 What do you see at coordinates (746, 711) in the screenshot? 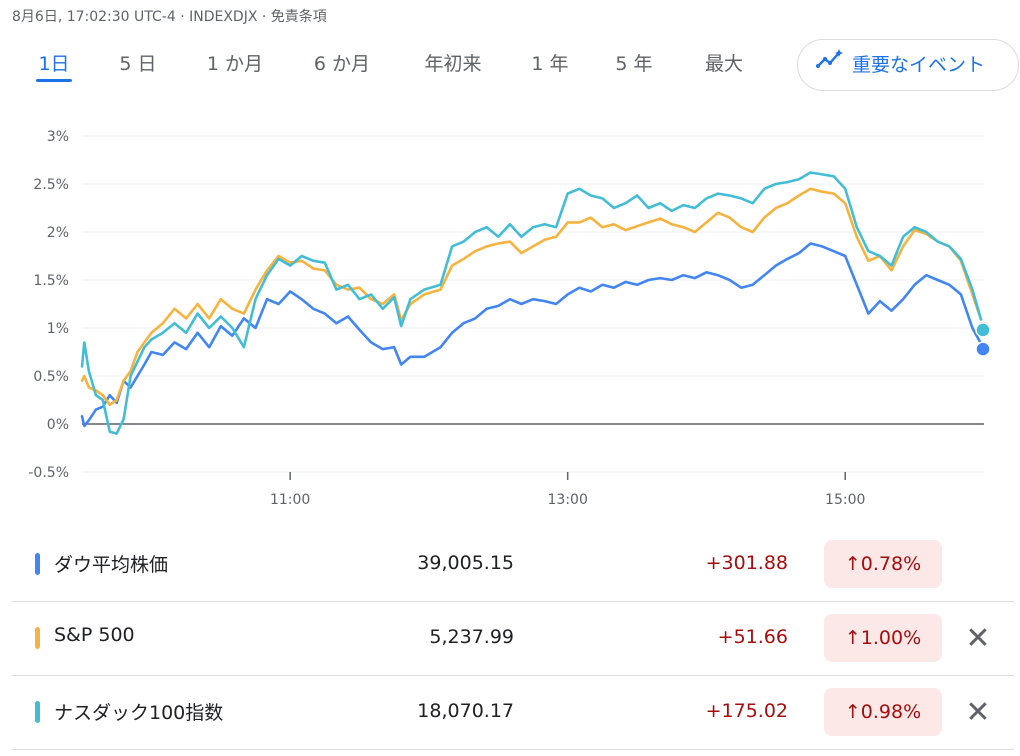
I see `quote-change: +175.02` at bounding box center [746, 711].